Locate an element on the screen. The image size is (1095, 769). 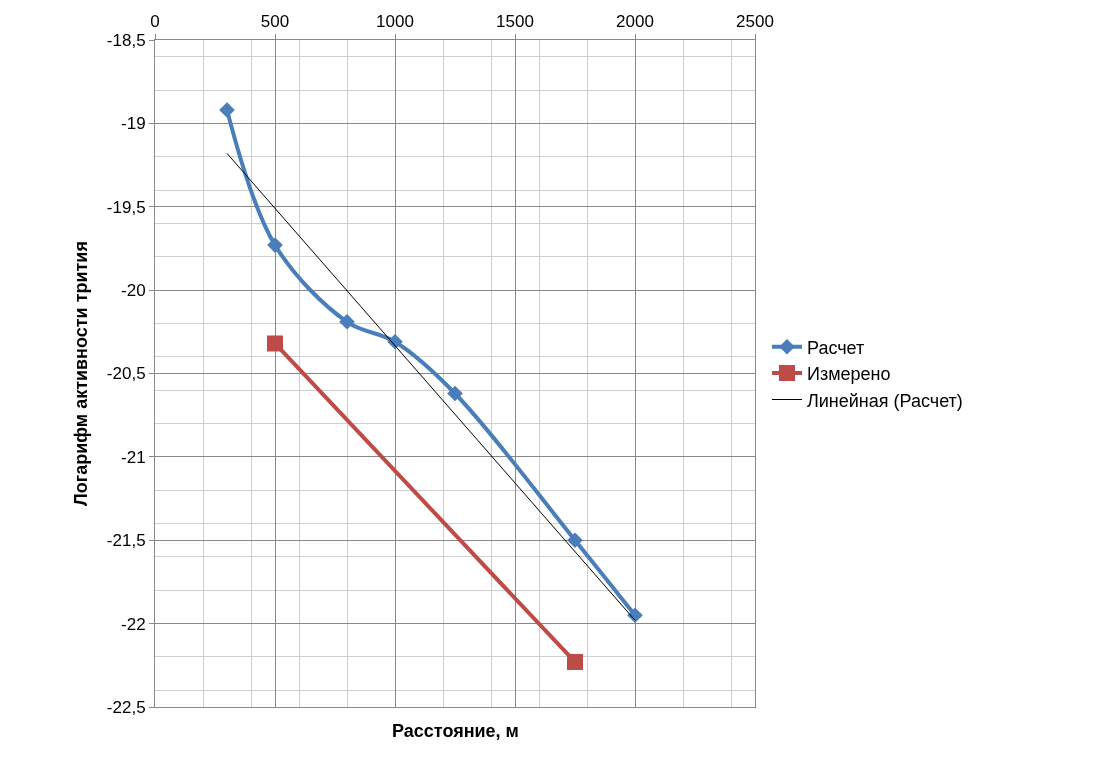
x-tick-label: 1000 is located at coordinates (395, 22).